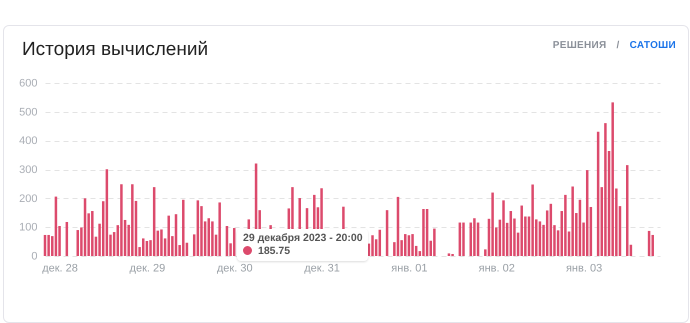 Image resolution: width=690 pixels, height=323 pixels. I want to click on x-tick-label: дек. 31, so click(322, 268).